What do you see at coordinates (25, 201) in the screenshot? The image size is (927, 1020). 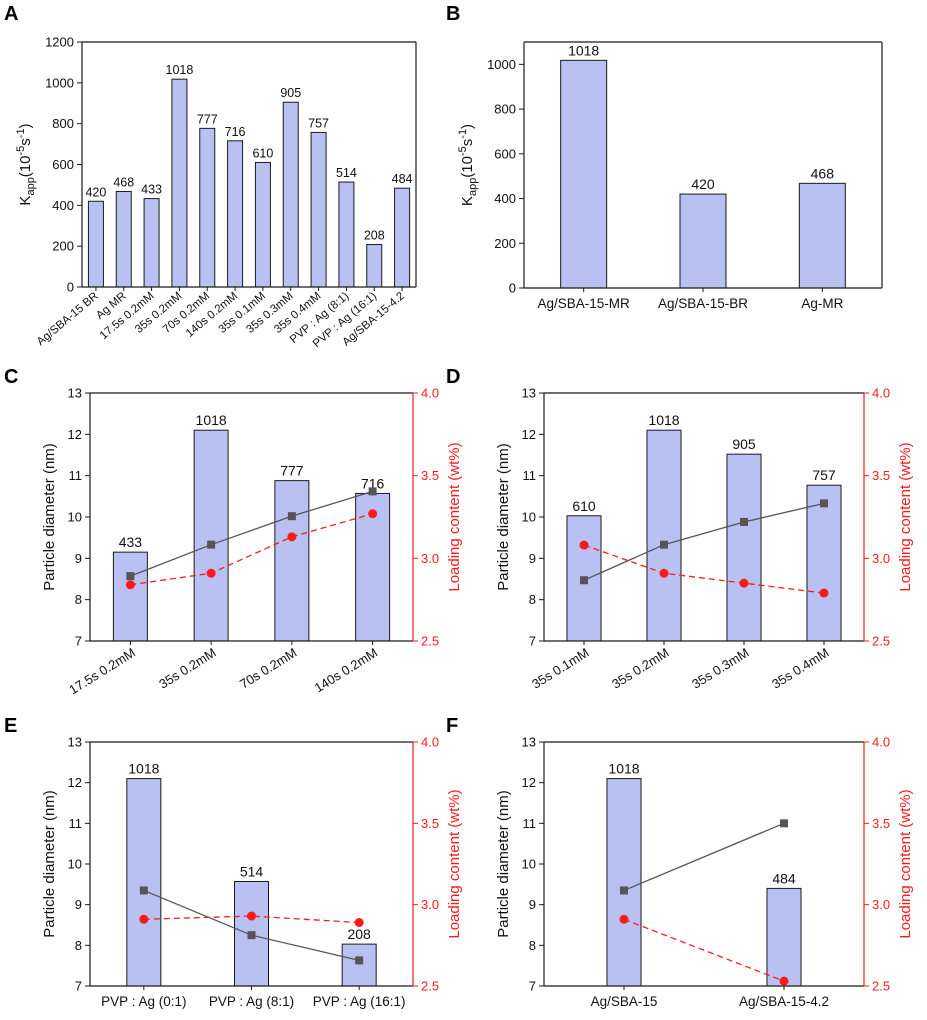 I see `panel-a-ylabel-part: K` at bounding box center [25, 201].